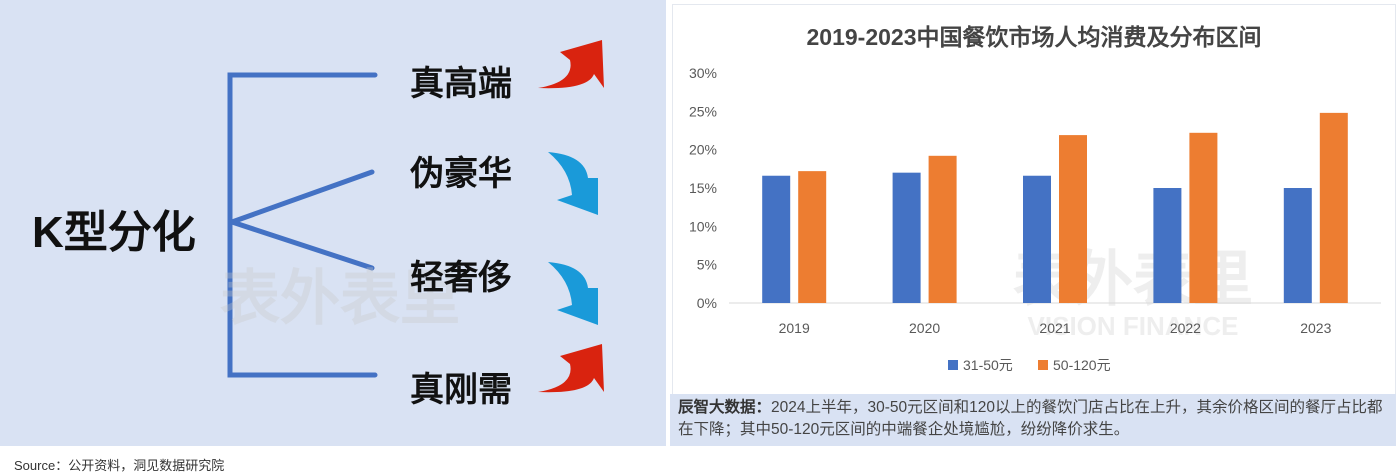 Image resolution: width=1398 pixels, height=475 pixels. I want to click on y-tick-label: 10%, so click(703, 226).